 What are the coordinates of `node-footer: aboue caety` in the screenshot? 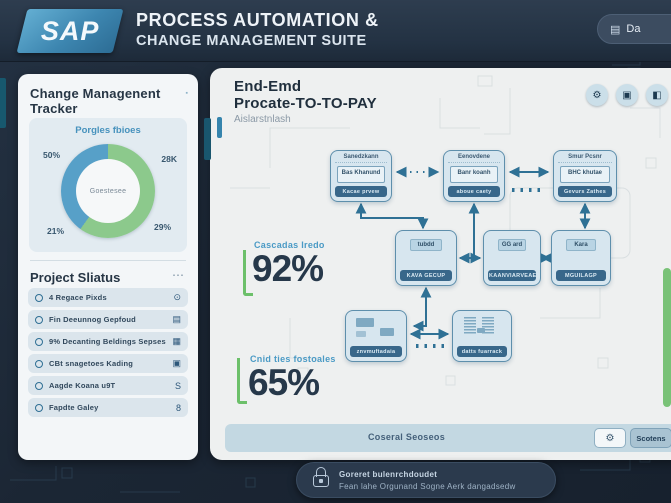 It's located at (474, 191).